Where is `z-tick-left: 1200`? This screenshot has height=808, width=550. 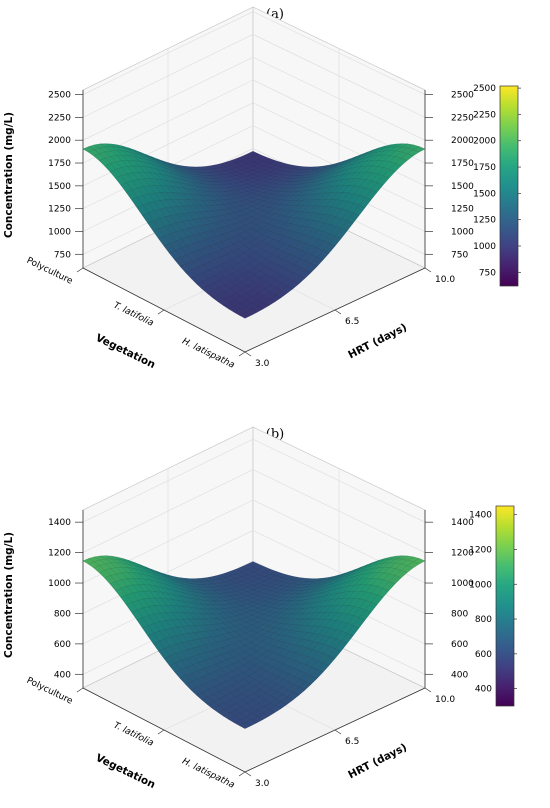 z-tick-left: 1200 is located at coordinates (59, 554).